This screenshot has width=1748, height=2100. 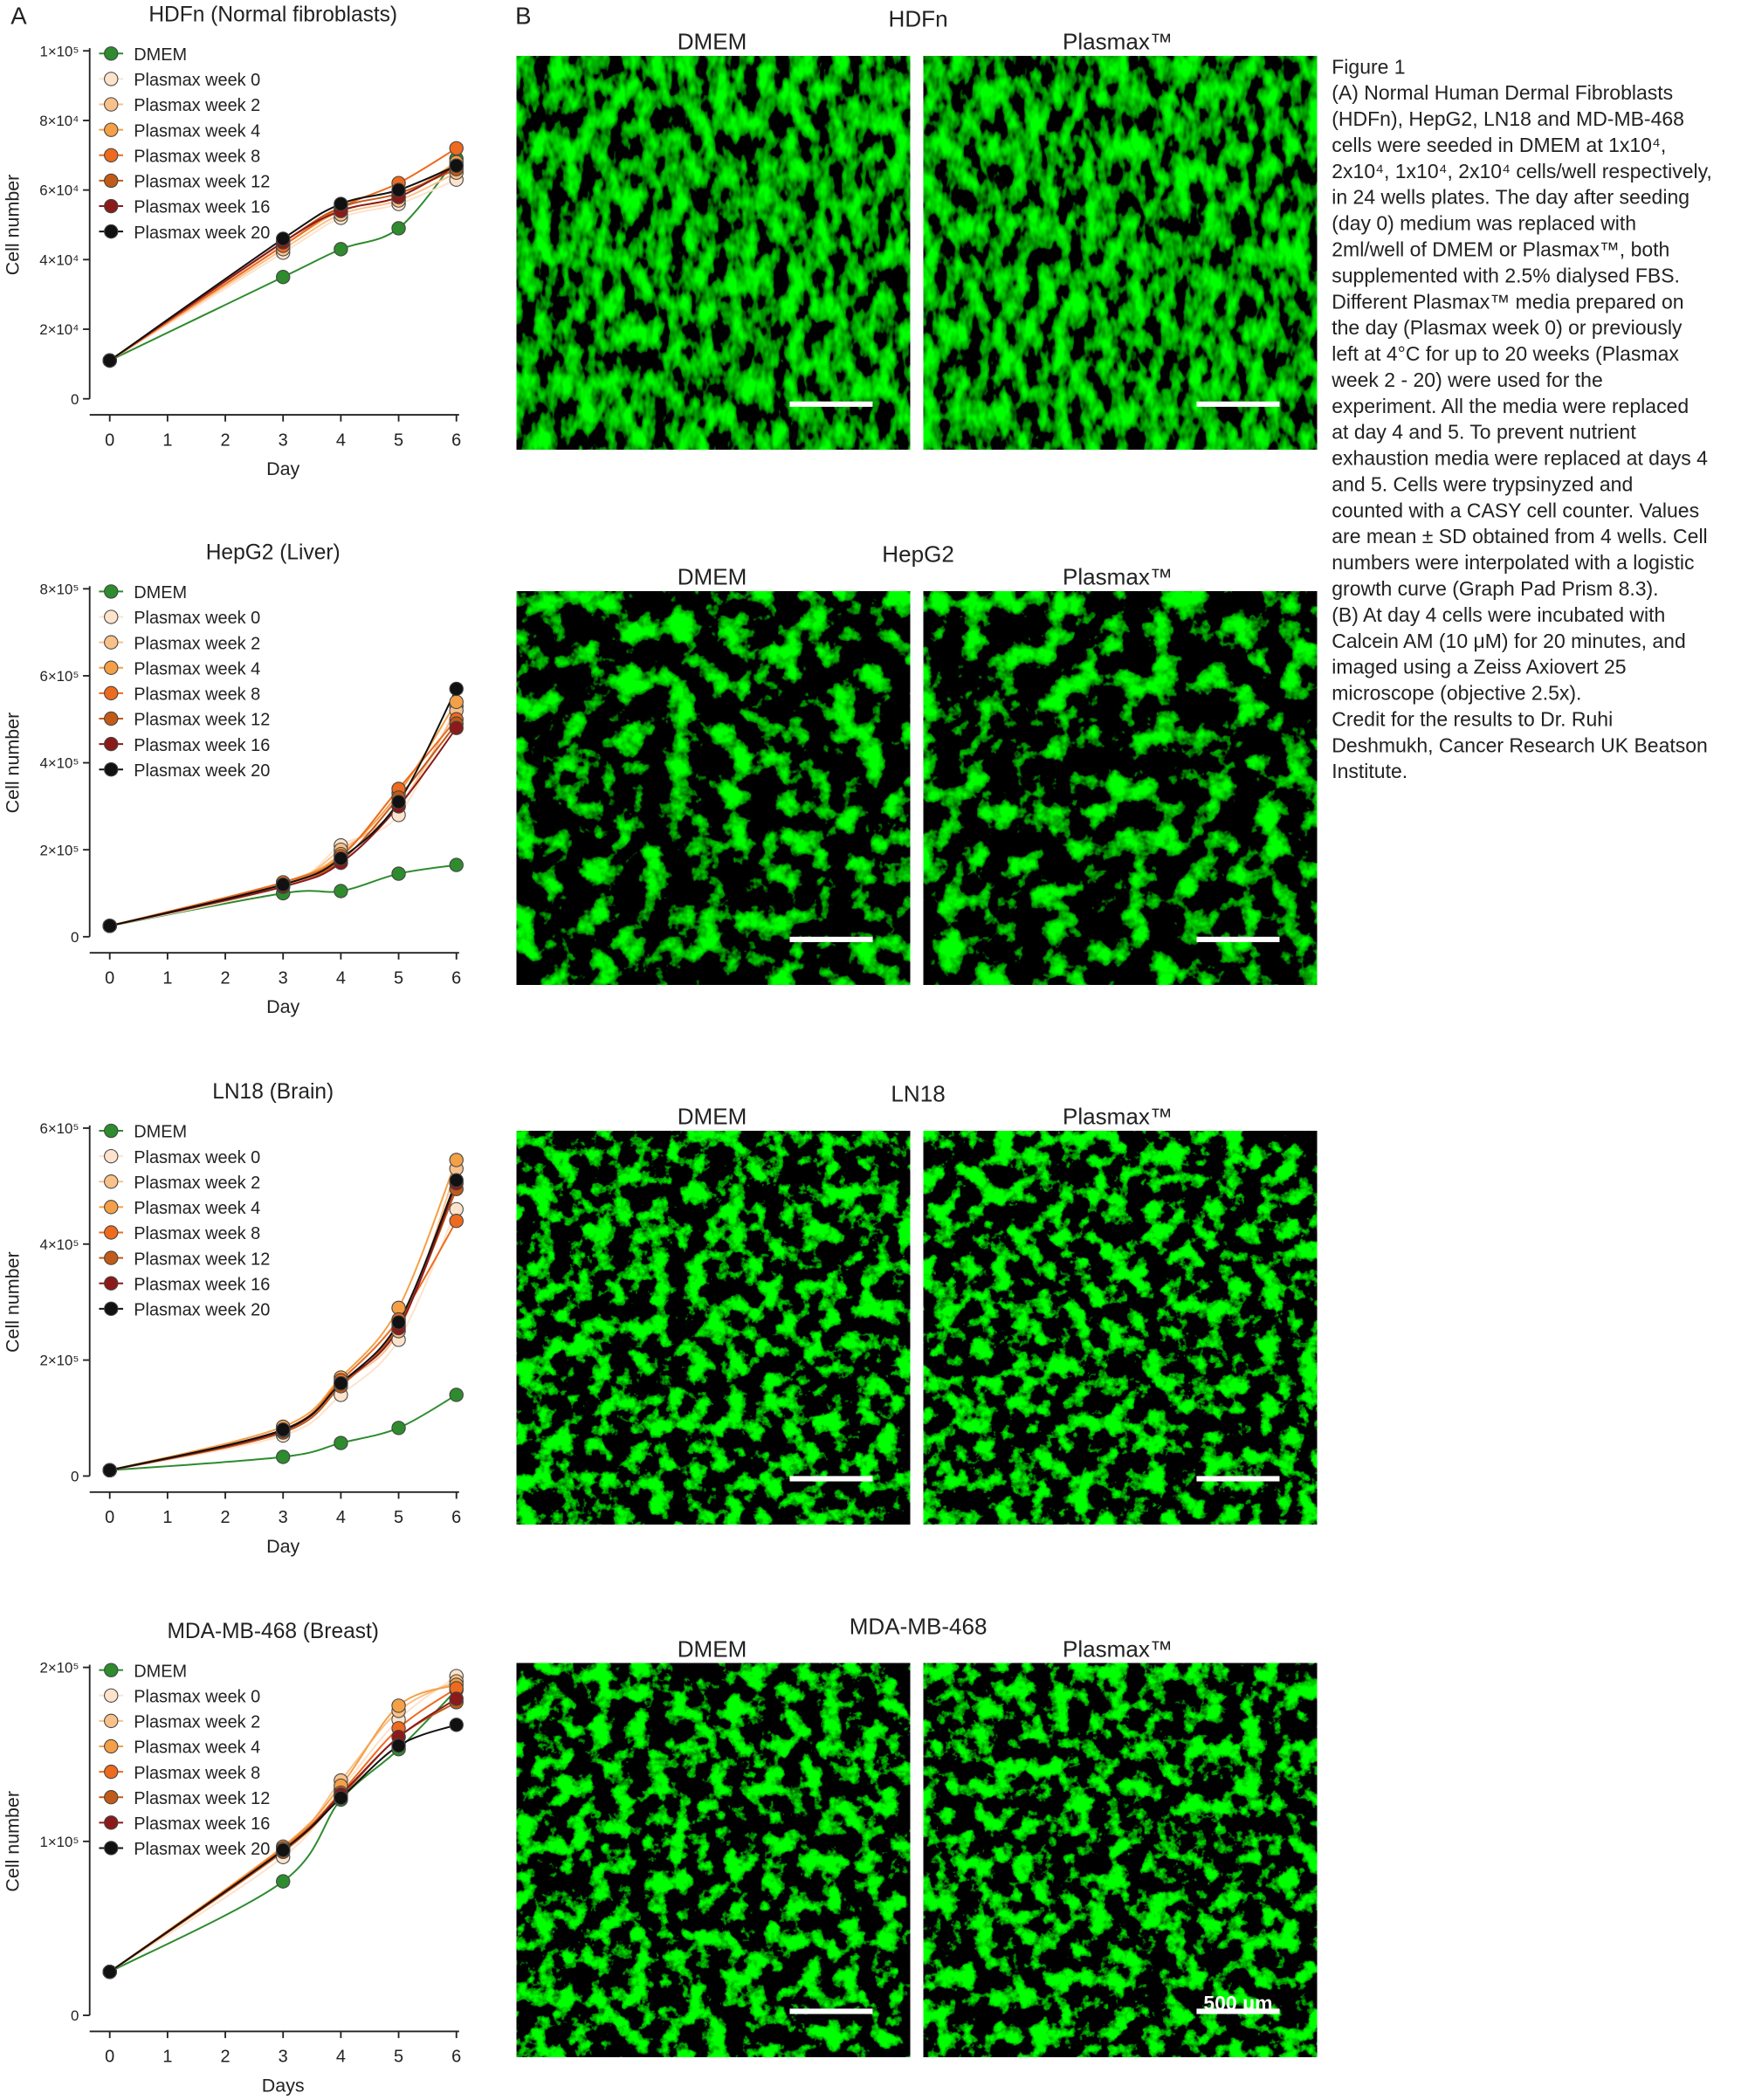 What do you see at coordinates (59, 190) in the screenshot?
I see `y-tick-label: 6×10⁴` at bounding box center [59, 190].